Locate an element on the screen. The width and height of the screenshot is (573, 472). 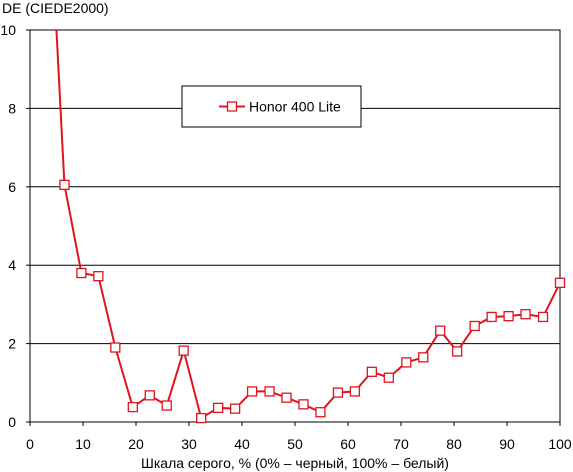
y-tick-label-4: 4 is located at coordinates (12, 265).